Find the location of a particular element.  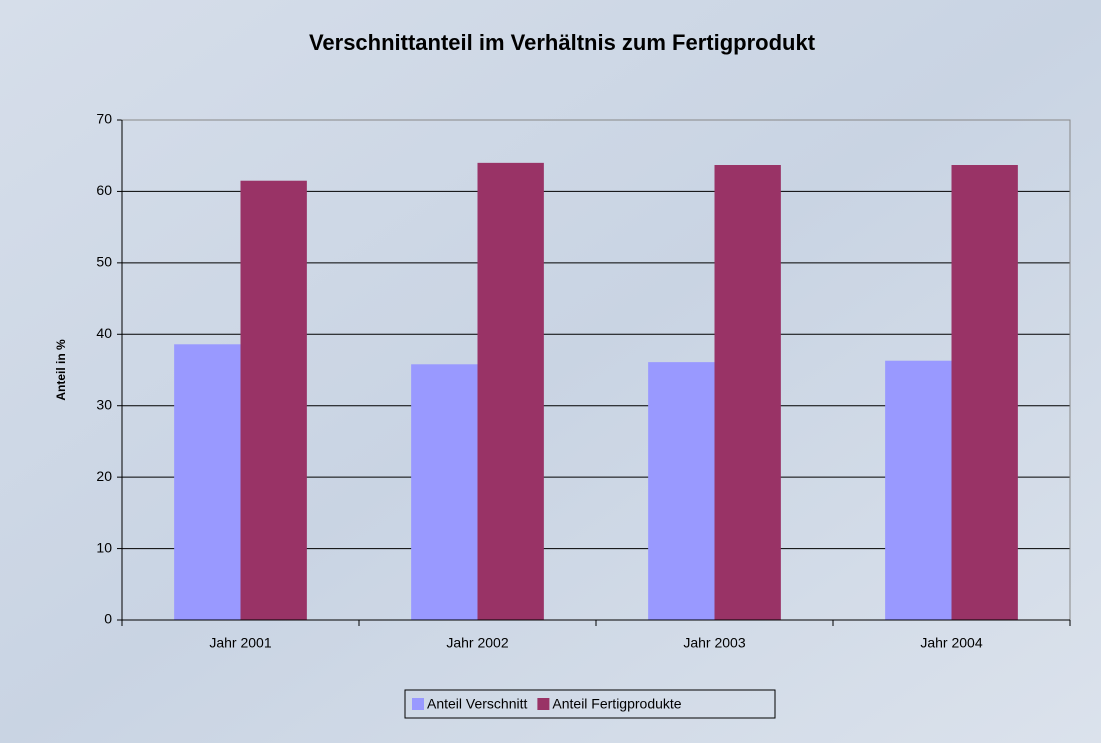

legend-label: Anteil Fertigprodukte is located at coordinates (616, 704).